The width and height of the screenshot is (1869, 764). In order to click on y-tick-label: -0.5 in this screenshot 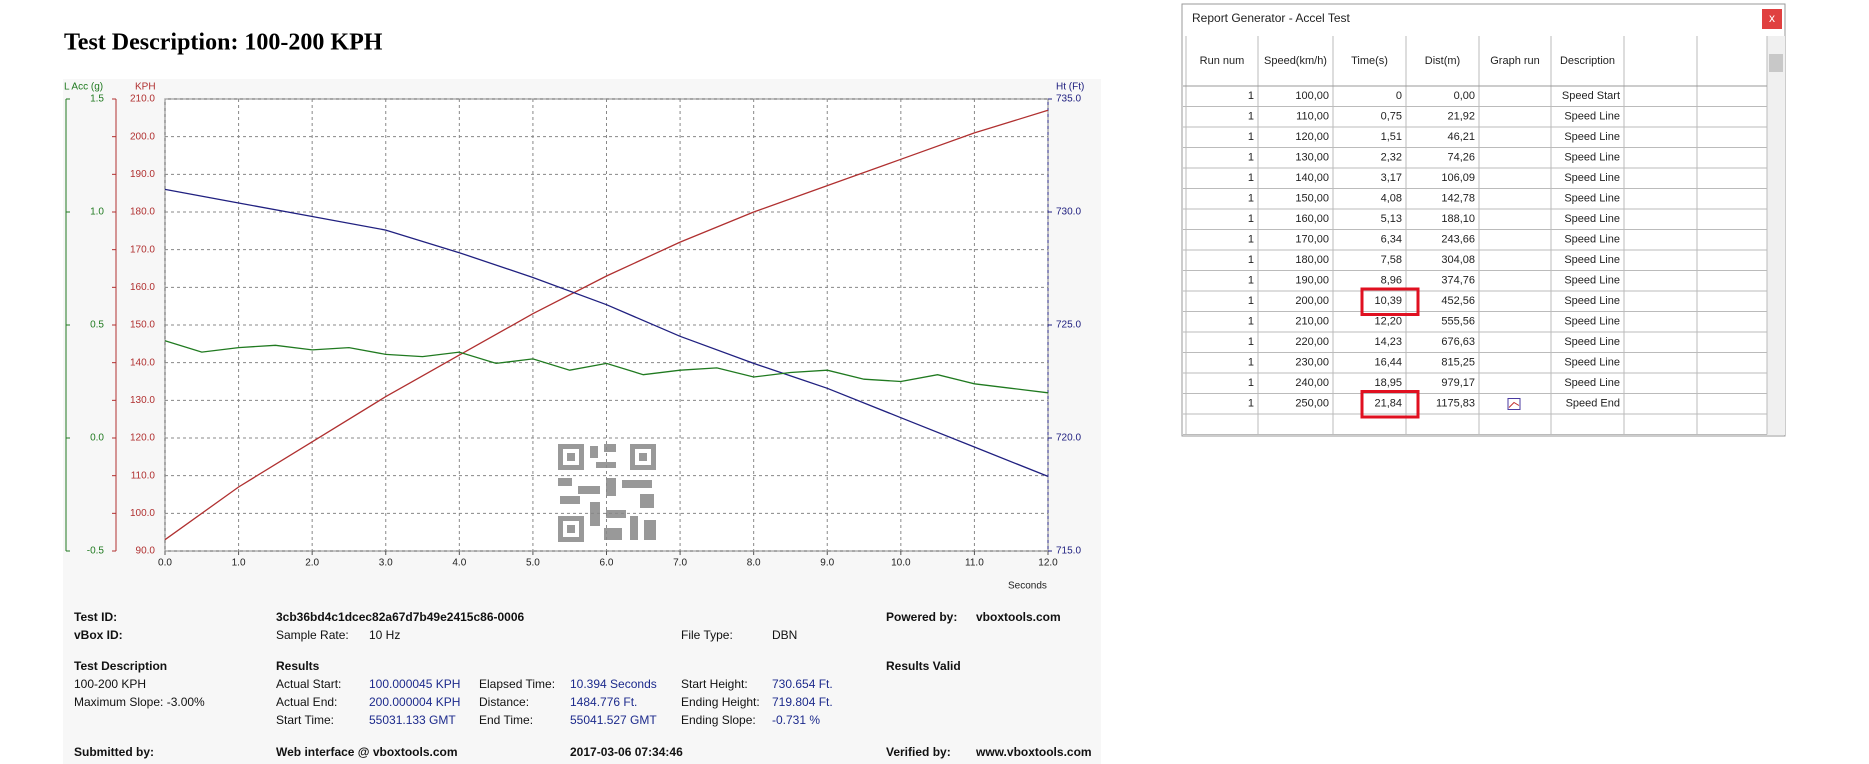, I will do `click(96, 551)`.